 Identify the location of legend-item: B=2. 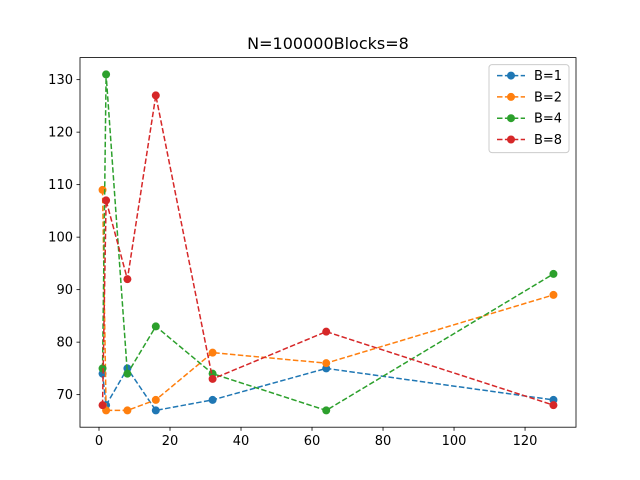
(529, 97).